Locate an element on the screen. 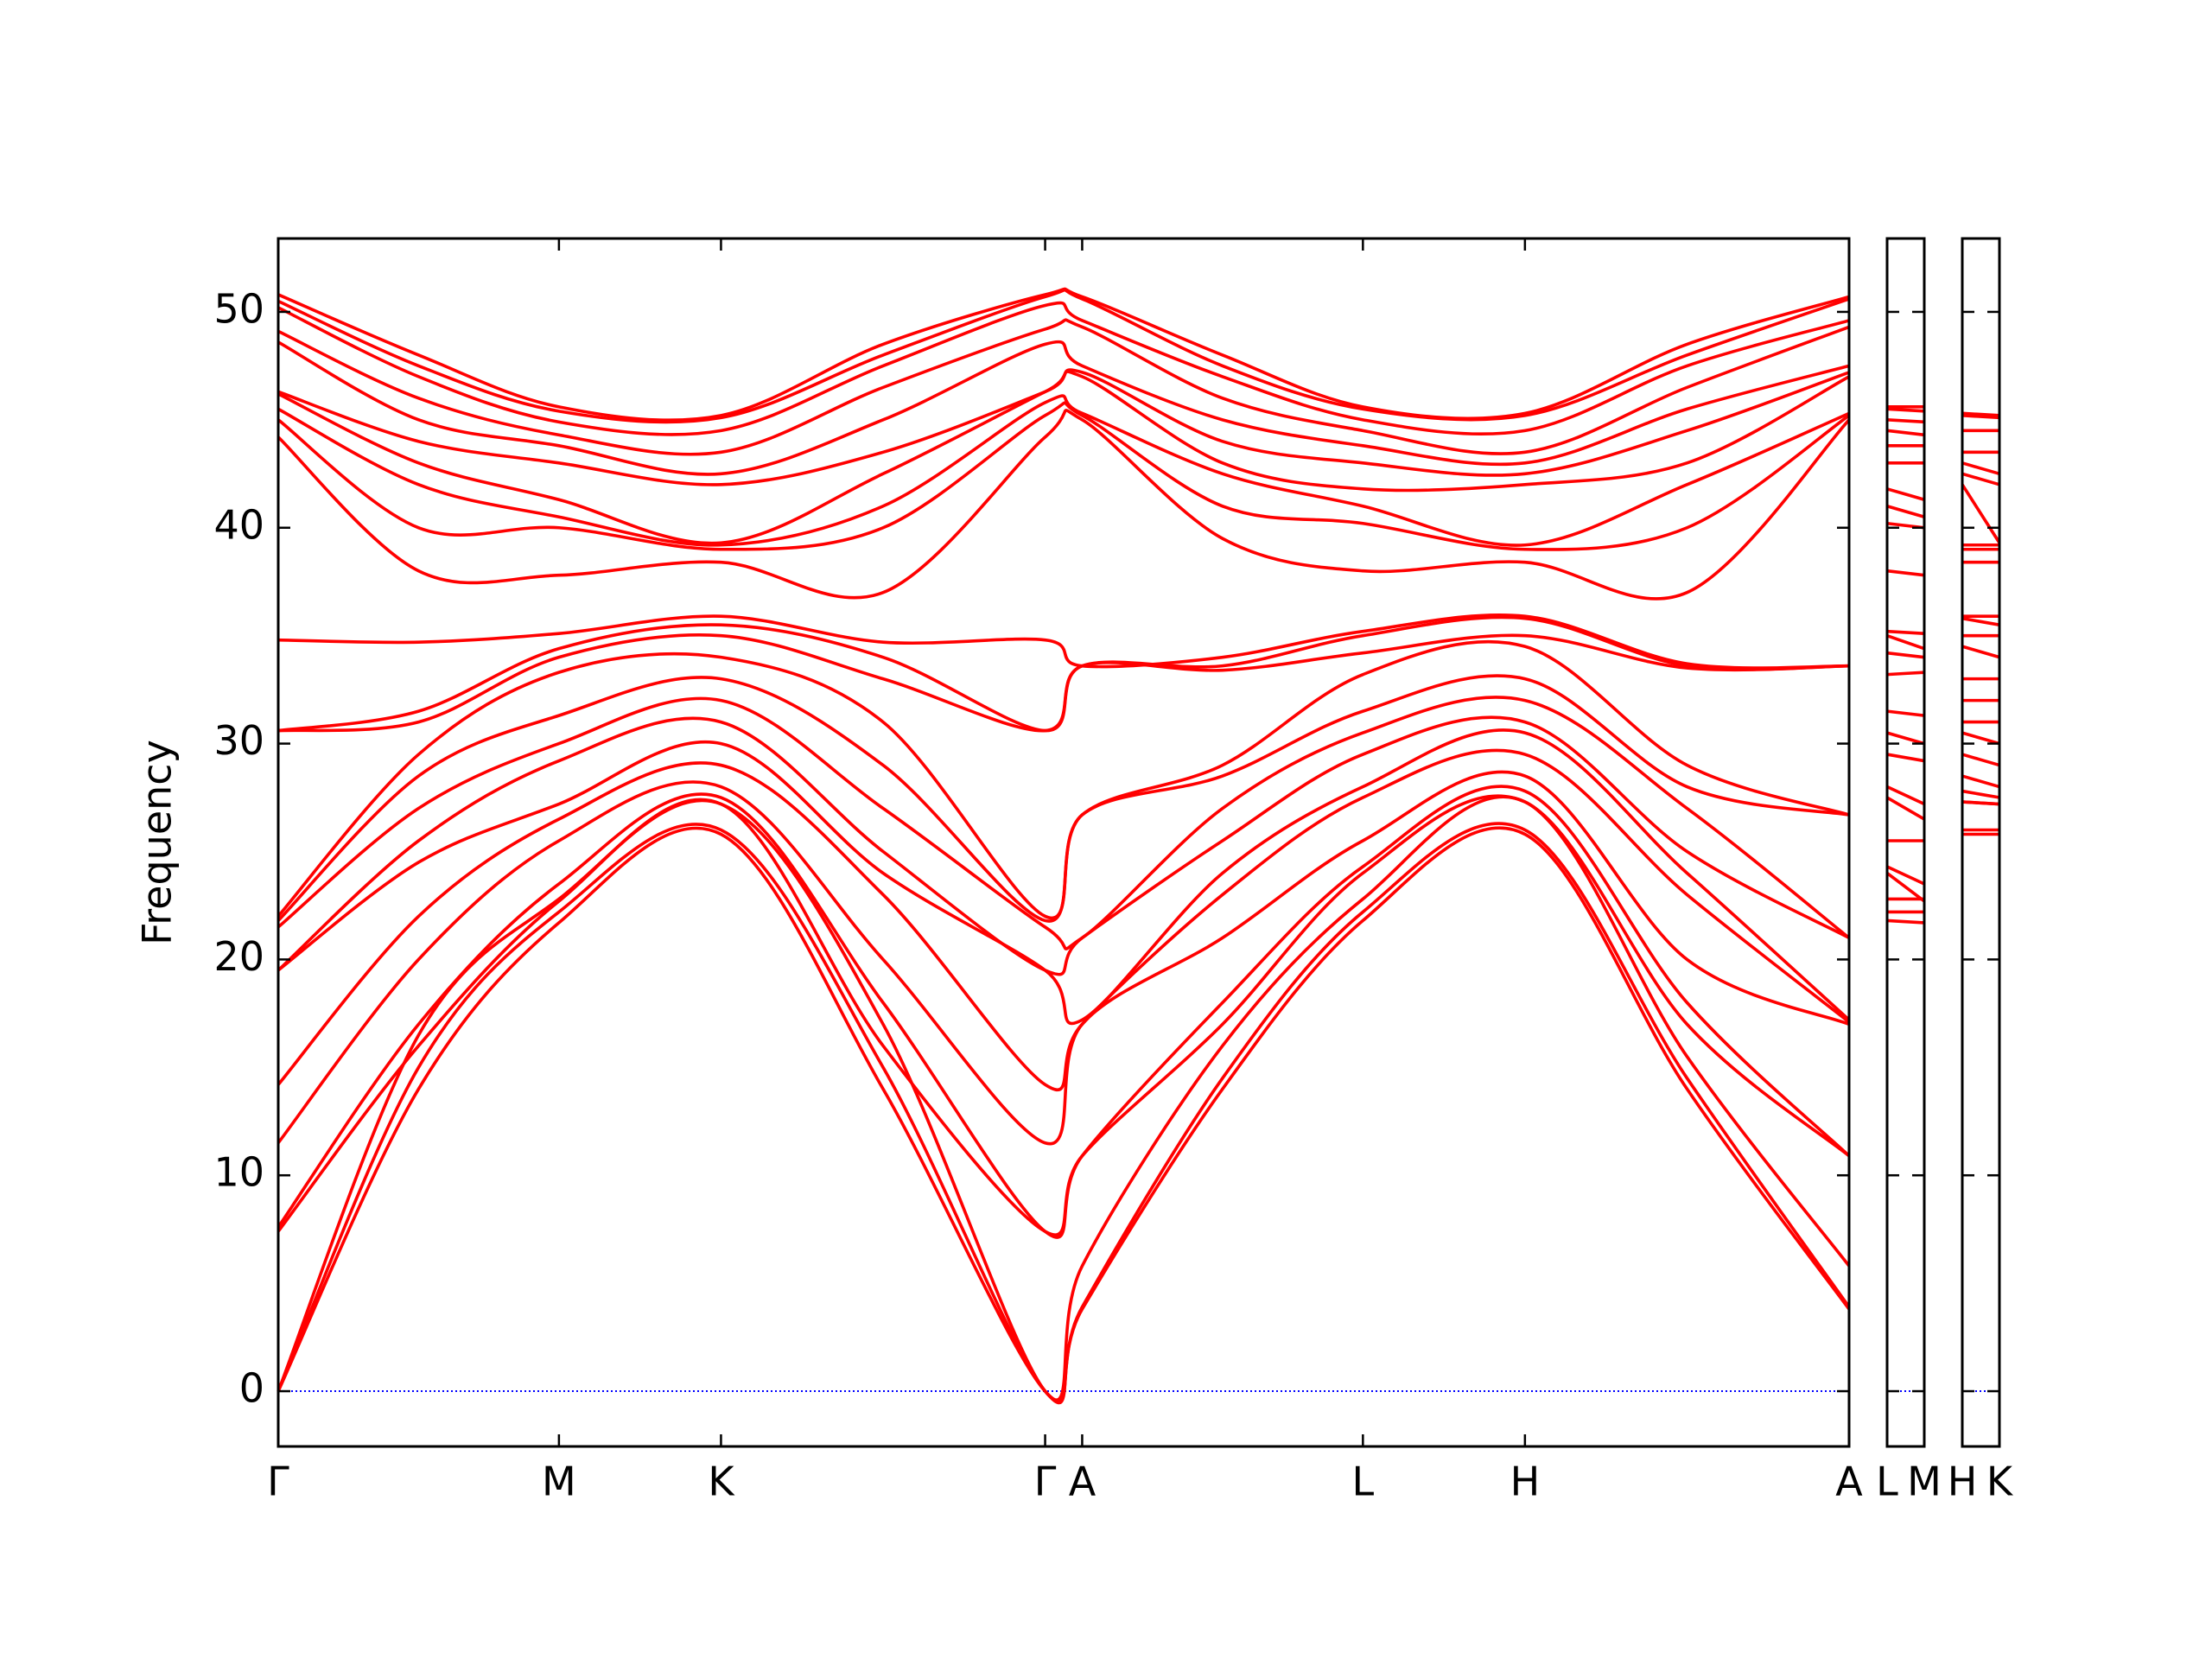  y-tick-label: 50 is located at coordinates (238, 308).